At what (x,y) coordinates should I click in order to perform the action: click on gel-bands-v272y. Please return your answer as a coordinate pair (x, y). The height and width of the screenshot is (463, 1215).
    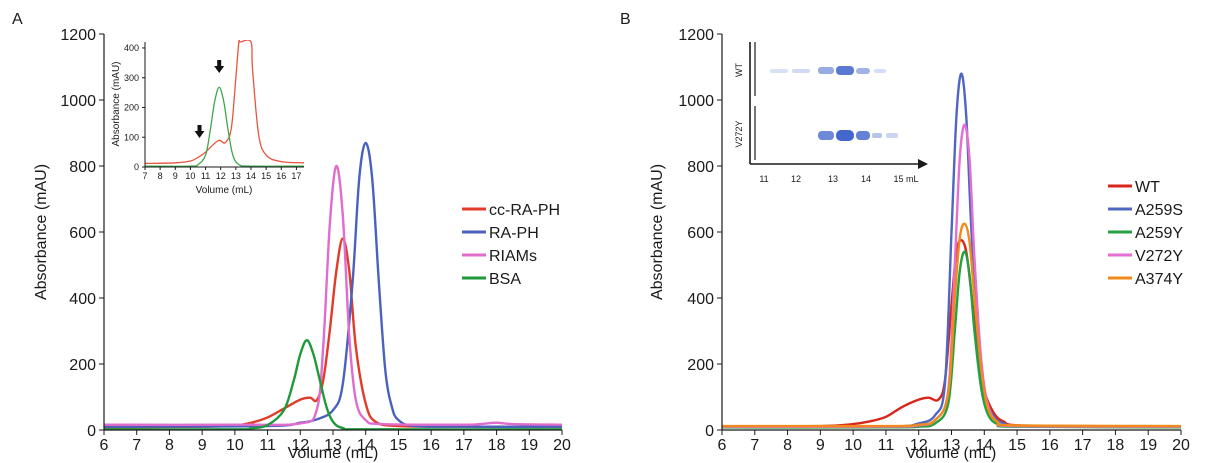
    Looking at the image, I should click on (858, 135).